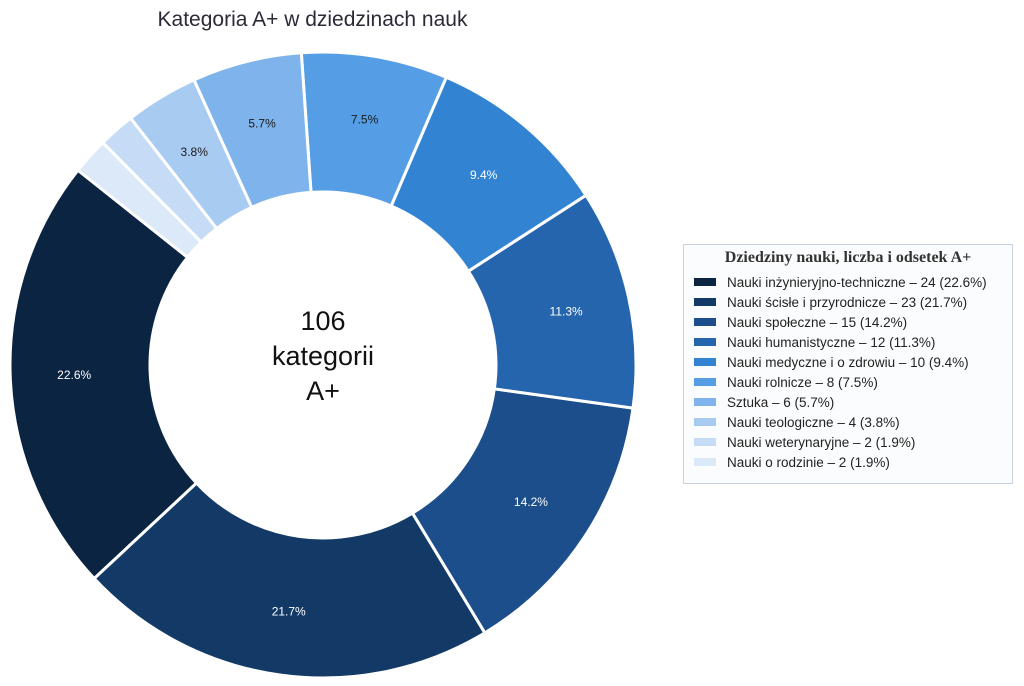  What do you see at coordinates (323, 356) in the screenshot?
I see `center-text-line-2: kategorii` at bounding box center [323, 356].